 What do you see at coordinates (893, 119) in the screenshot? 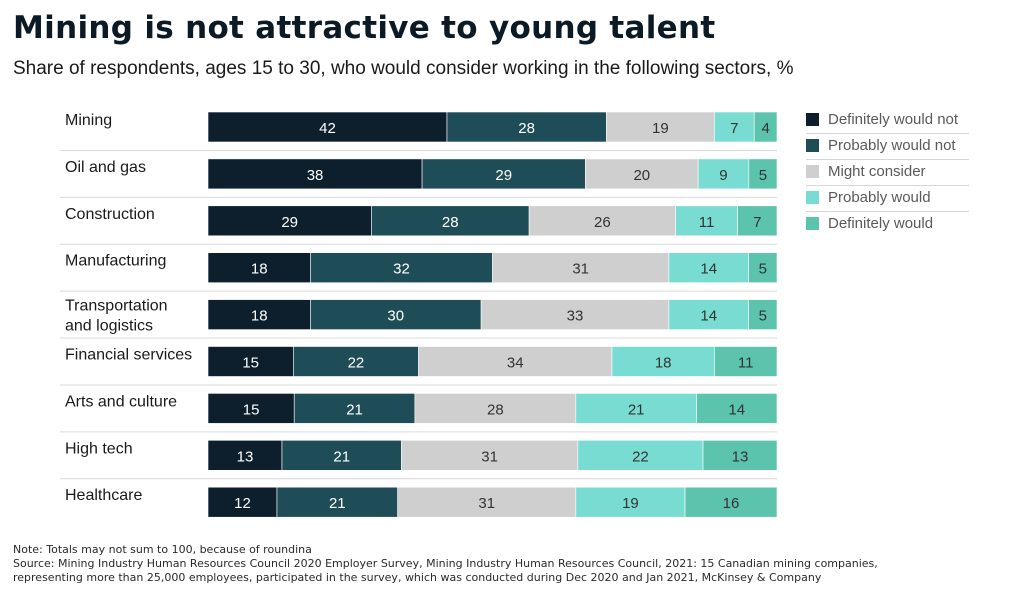
I see `legend-label: Definitely would not` at bounding box center [893, 119].